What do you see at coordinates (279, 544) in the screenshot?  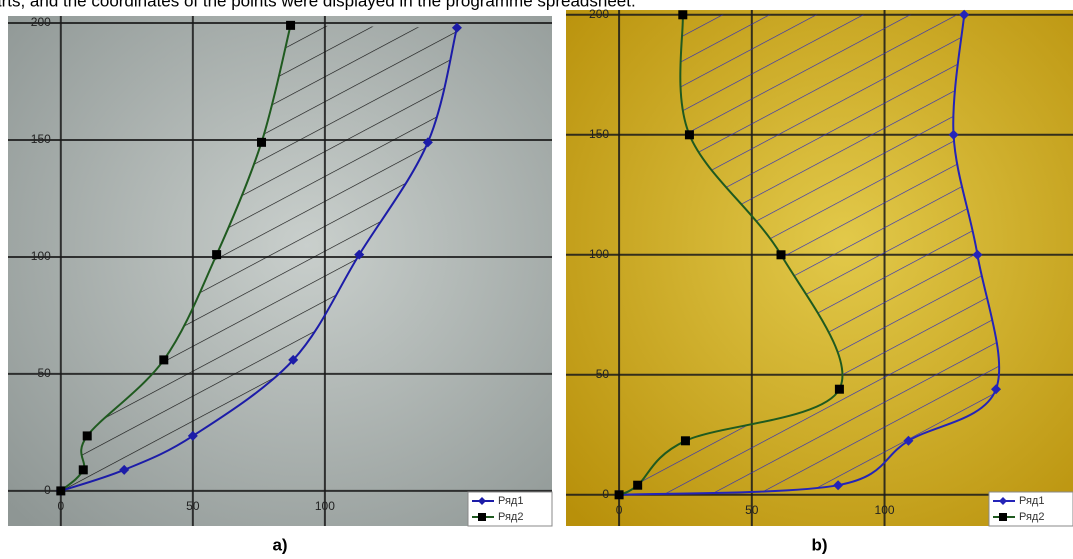 I see `panel-label: a)` at bounding box center [279, 544].